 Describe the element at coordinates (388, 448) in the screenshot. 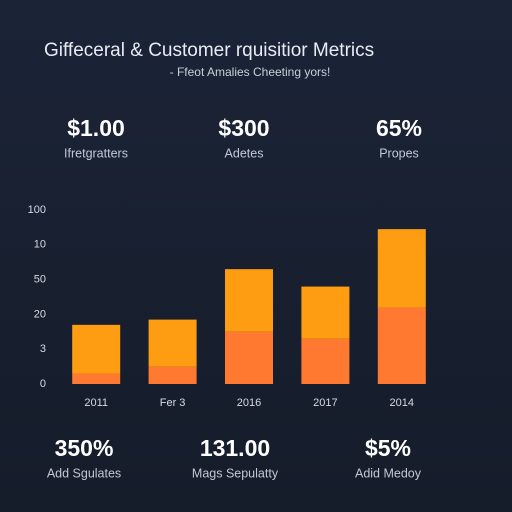

I see `kpi-value: $5%` at that location.